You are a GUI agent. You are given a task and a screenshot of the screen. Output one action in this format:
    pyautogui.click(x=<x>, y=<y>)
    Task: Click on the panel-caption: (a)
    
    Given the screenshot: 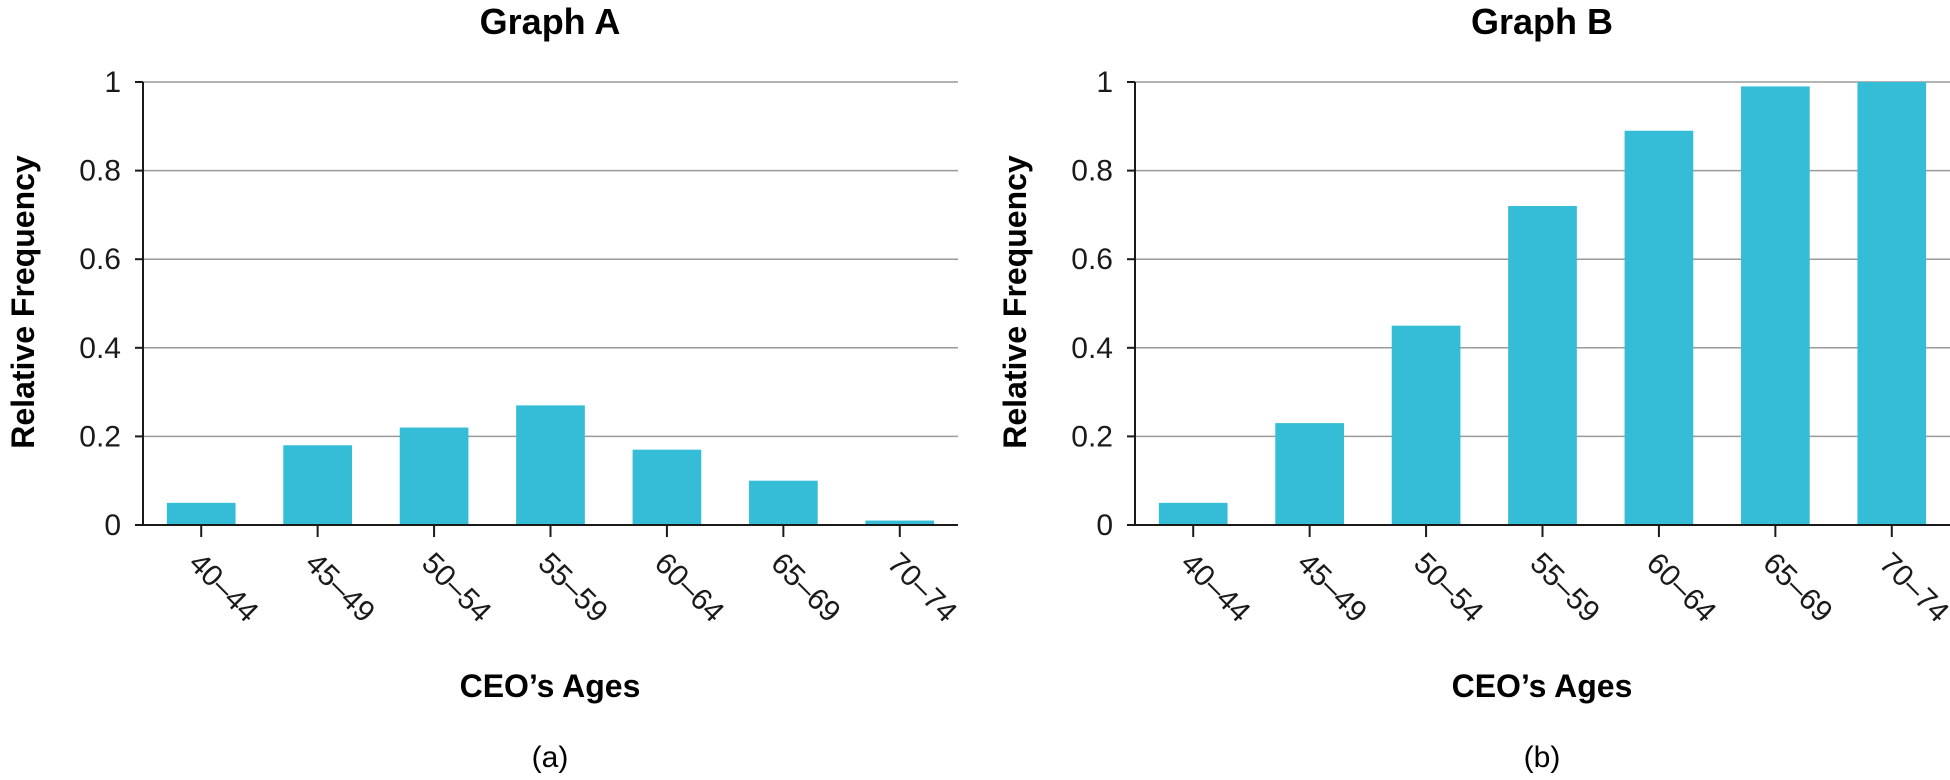 What is the action you would take?
    pyautogui.click(x=550, y=757)
    